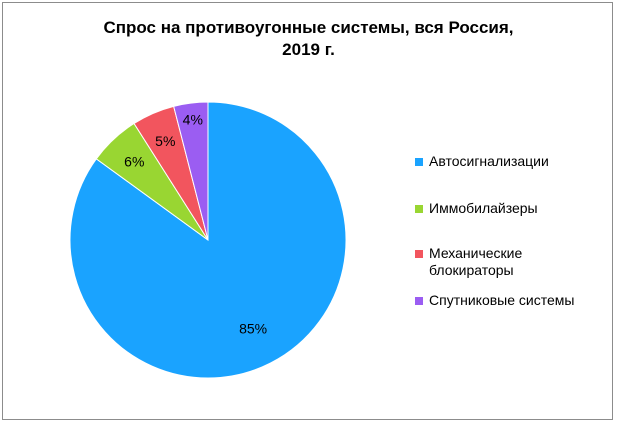 This screenshot has width=617, height=424. What do you see at coordinates (165, 141) in the screenshot?
I see `data-label-mekhanicheskie-blokiratory: 5%` at bounding box center [165, 141].